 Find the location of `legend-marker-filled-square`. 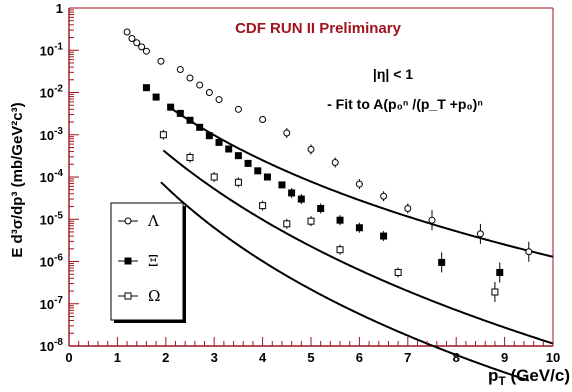

legend-marker-filled-square is located at coordinates (128, 261).